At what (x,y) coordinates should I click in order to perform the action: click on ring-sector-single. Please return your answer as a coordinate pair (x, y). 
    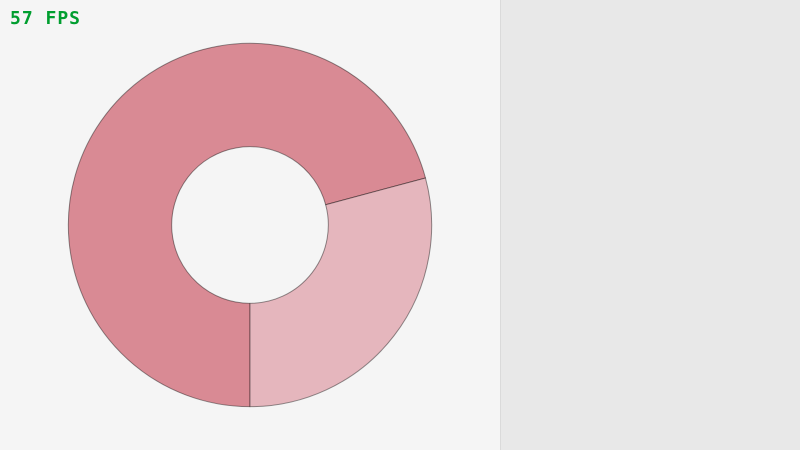
    Looking at the image, I should click on (341, 292).